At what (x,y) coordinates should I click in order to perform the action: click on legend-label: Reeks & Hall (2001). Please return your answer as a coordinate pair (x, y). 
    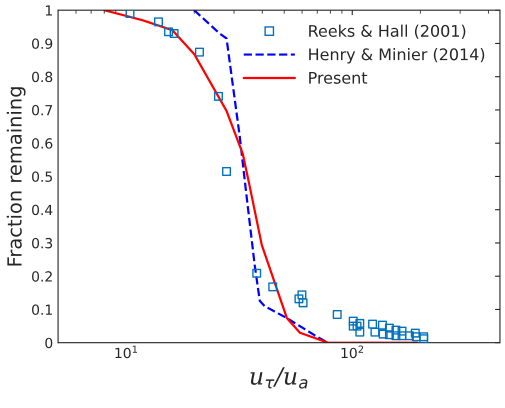
    Looking at the image, I should click on (387, 31).